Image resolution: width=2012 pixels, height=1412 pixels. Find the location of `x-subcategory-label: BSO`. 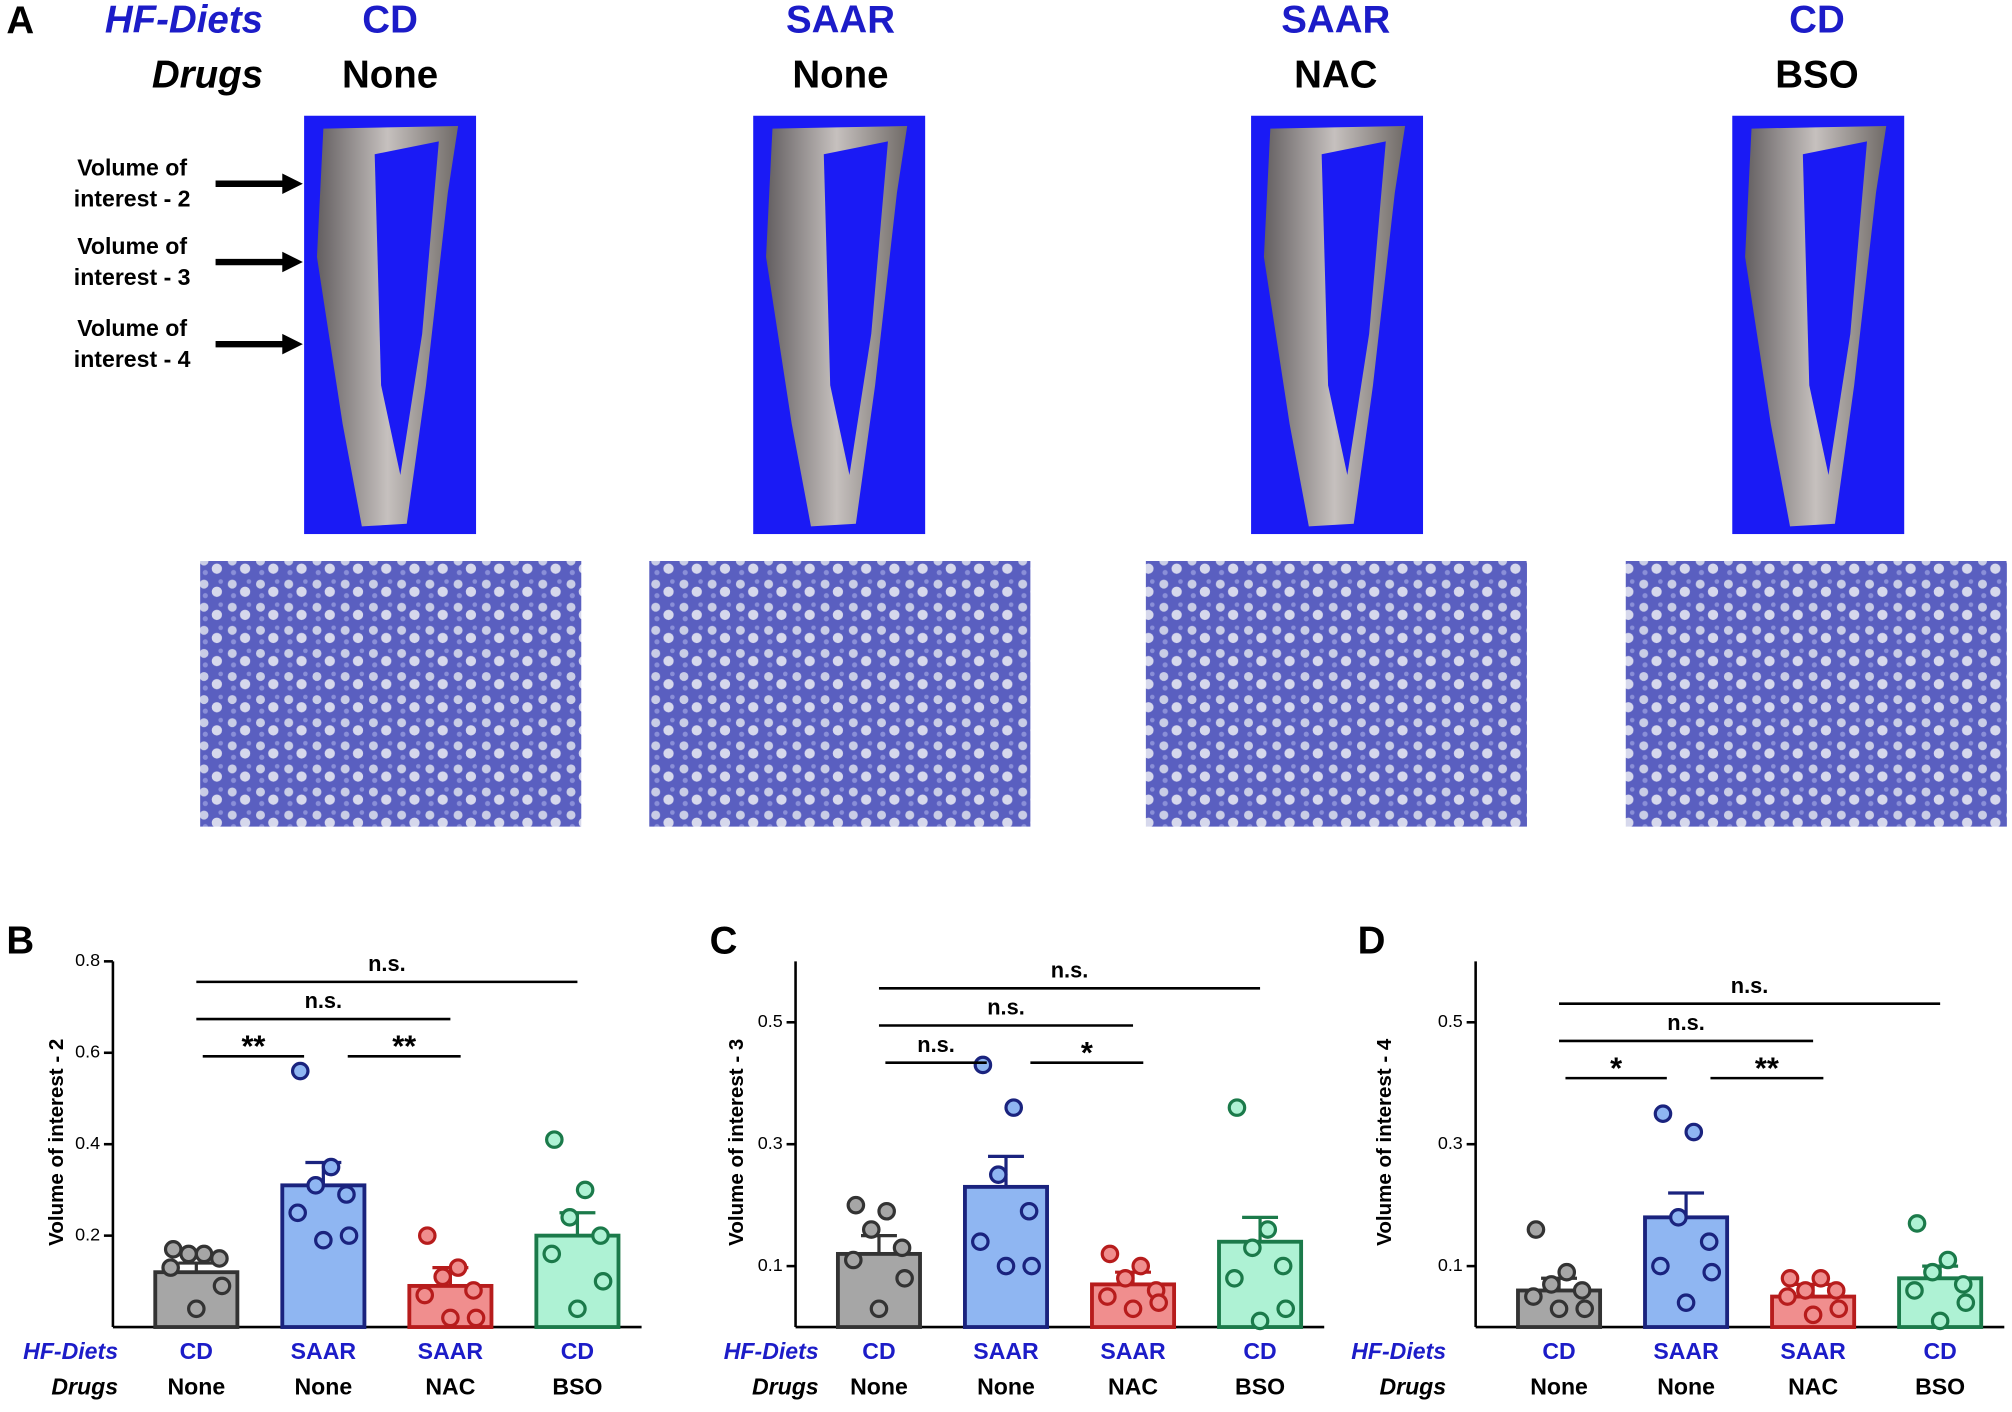

x-subcategory-label: BSO is located at coordinates (1260, 1387).